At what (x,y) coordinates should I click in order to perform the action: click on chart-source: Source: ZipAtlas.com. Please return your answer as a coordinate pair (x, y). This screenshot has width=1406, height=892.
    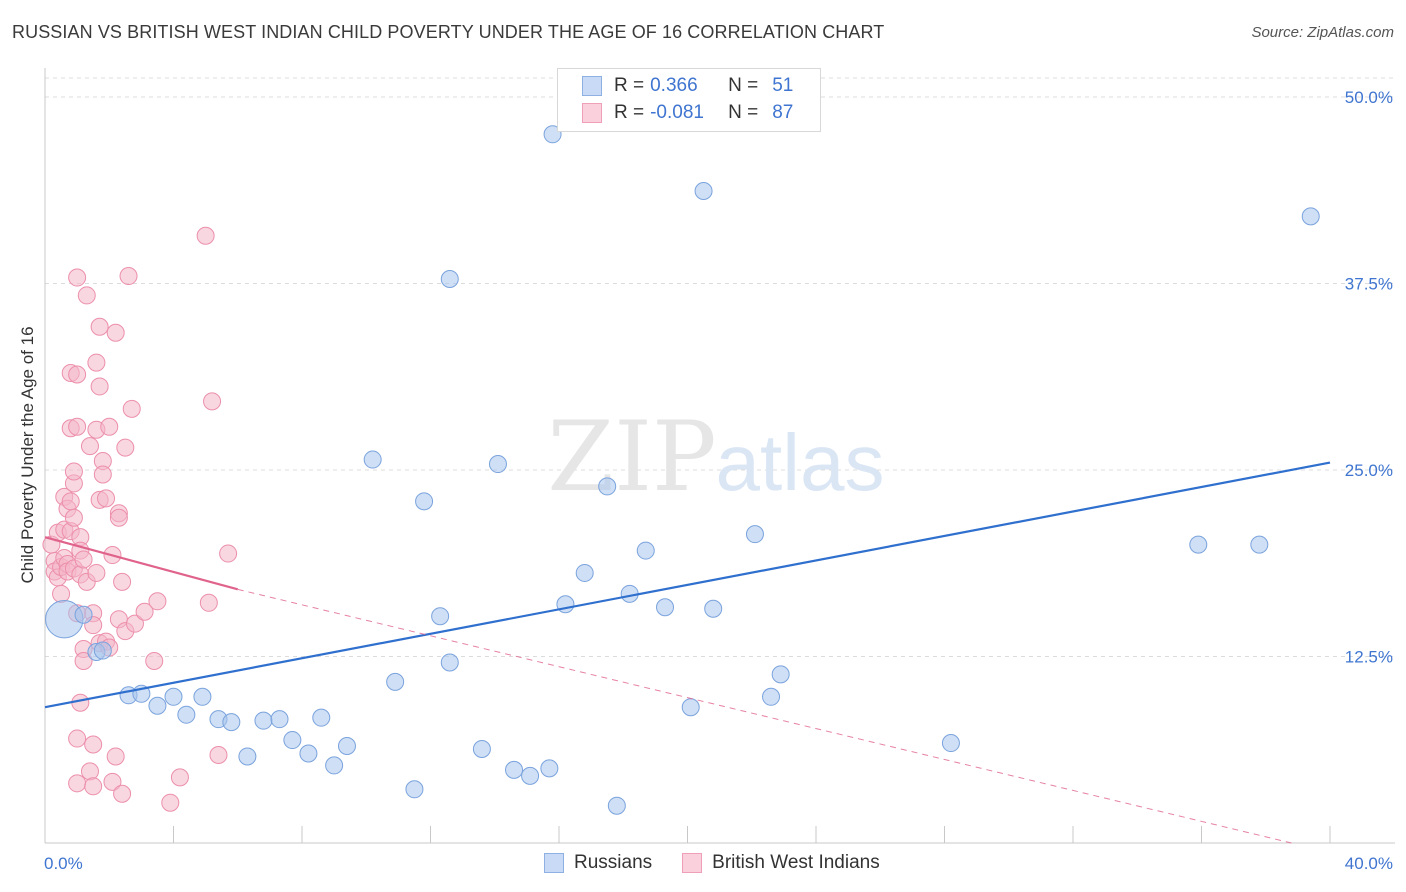
    Looking at the image, I should click on (1322, 32).